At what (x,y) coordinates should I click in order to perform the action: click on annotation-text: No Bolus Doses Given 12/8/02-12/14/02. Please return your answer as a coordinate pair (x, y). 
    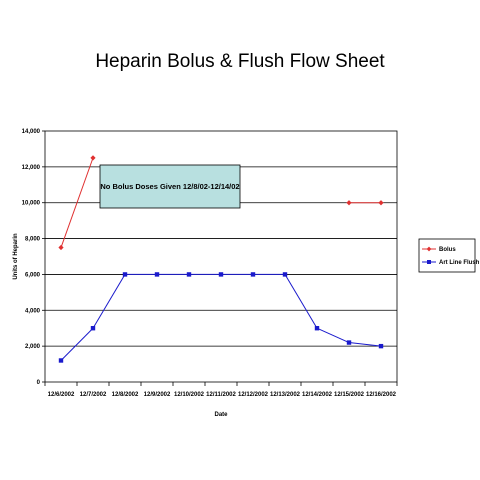
    Looking at the image, I should click on (169, 186).